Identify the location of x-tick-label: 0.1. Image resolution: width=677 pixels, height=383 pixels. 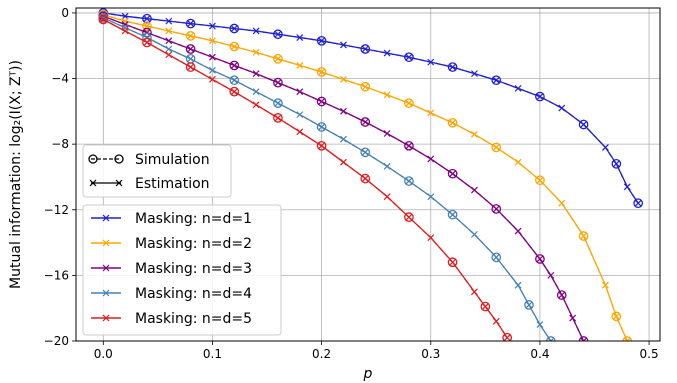
(212, 354).